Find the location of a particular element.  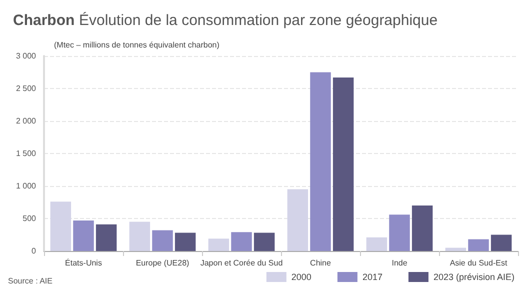

x-tick-label: Europe (UE28) is located at coordinates (163, 263).